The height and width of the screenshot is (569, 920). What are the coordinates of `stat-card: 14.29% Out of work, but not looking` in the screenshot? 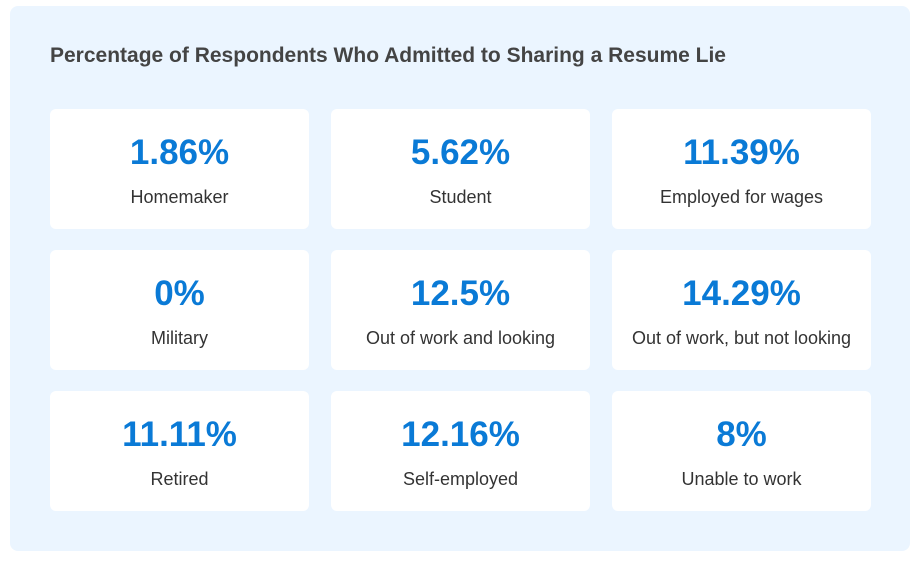 It's located at (741, 310).